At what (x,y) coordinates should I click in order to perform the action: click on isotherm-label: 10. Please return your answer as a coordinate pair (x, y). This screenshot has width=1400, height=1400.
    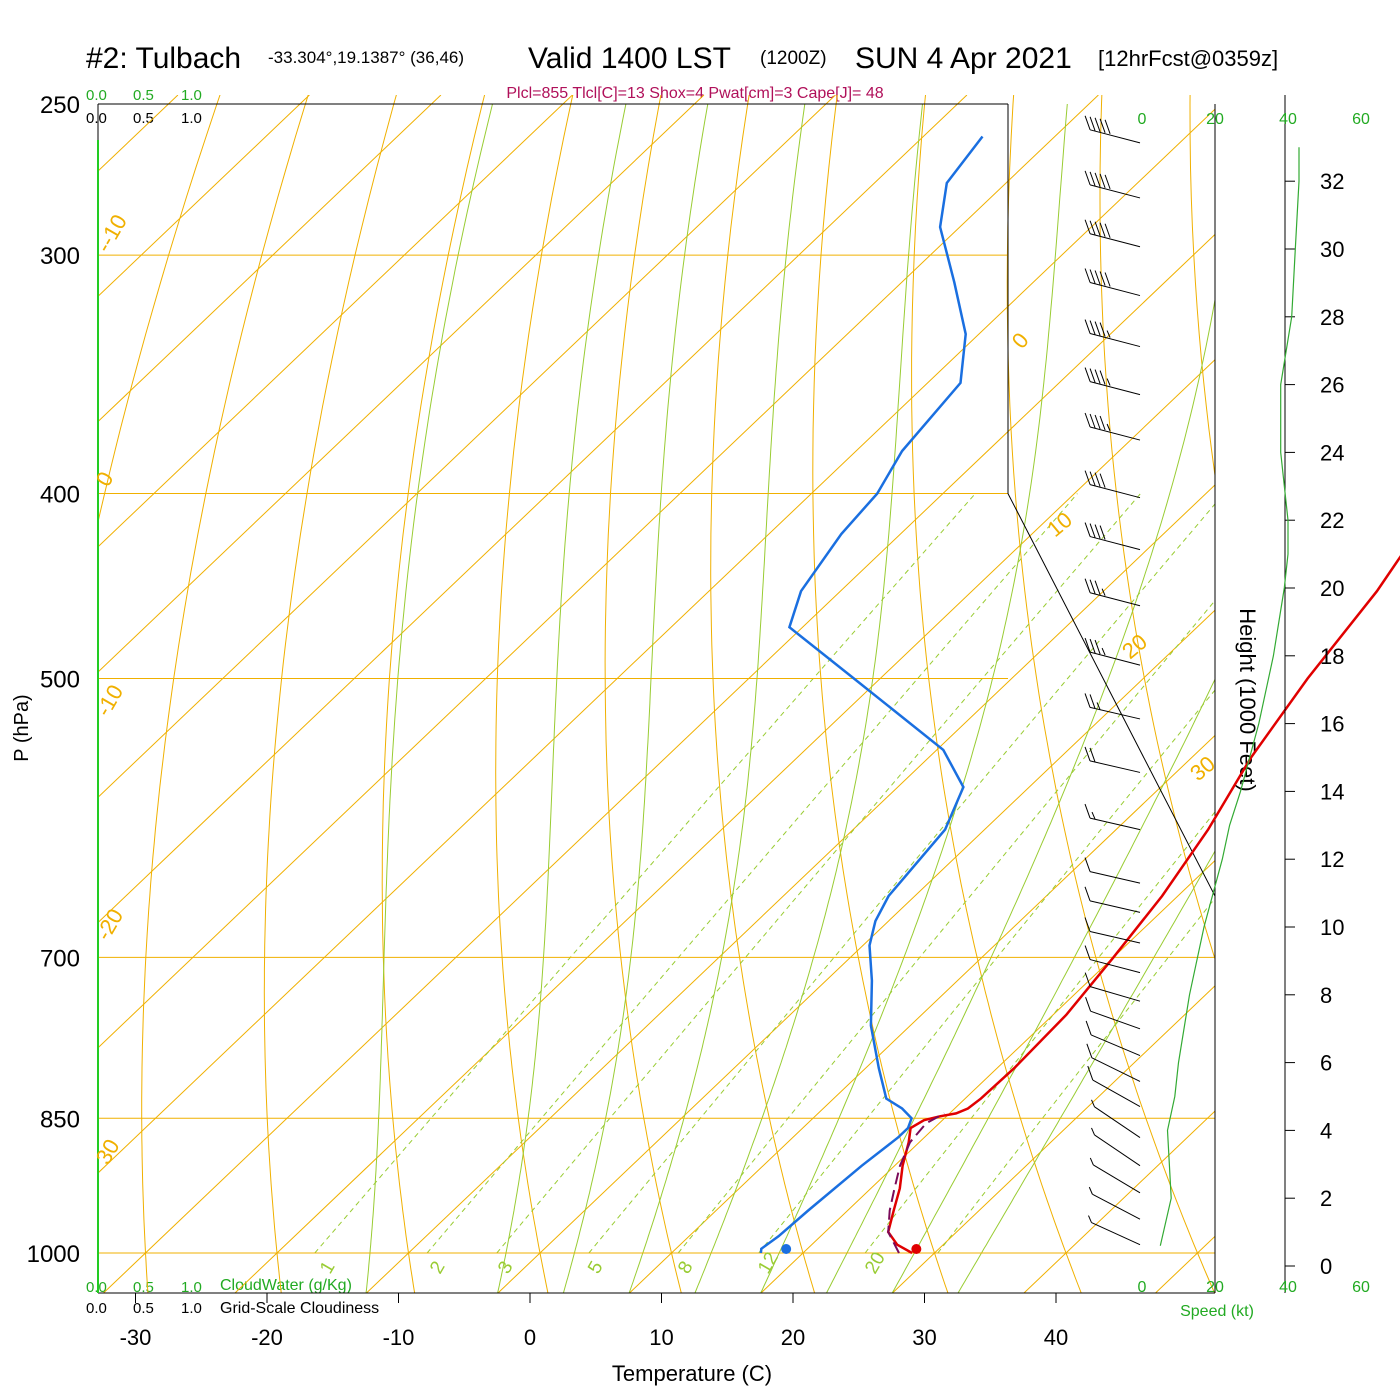
    Looking at the image, I should click on (1059, 524).